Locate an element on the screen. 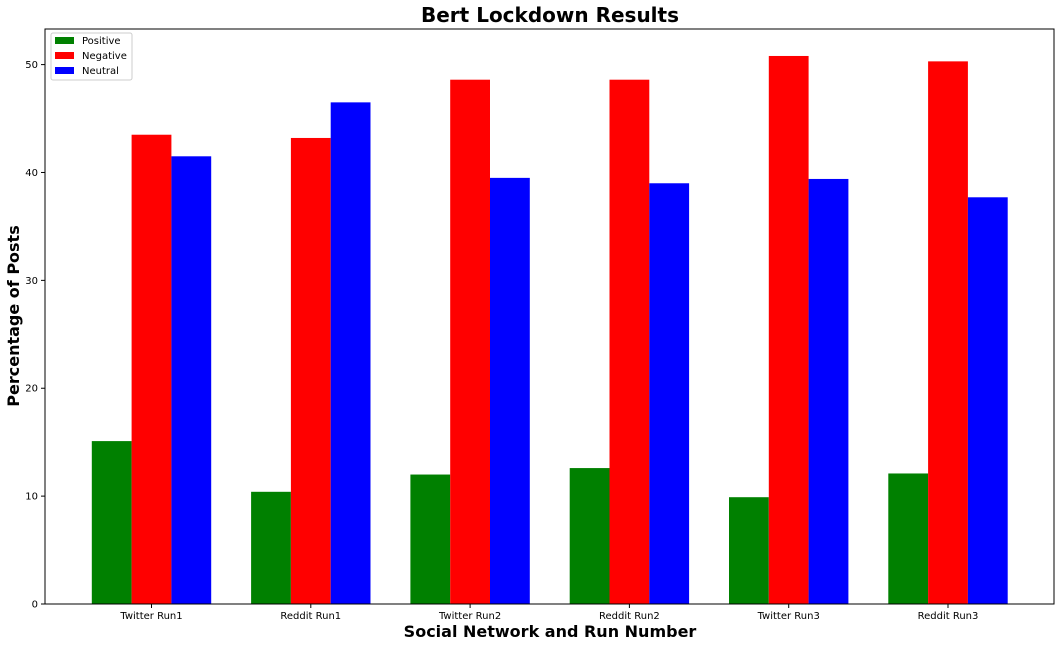  bar-negative-twitter-run2 is located at coordinates (470, 341).